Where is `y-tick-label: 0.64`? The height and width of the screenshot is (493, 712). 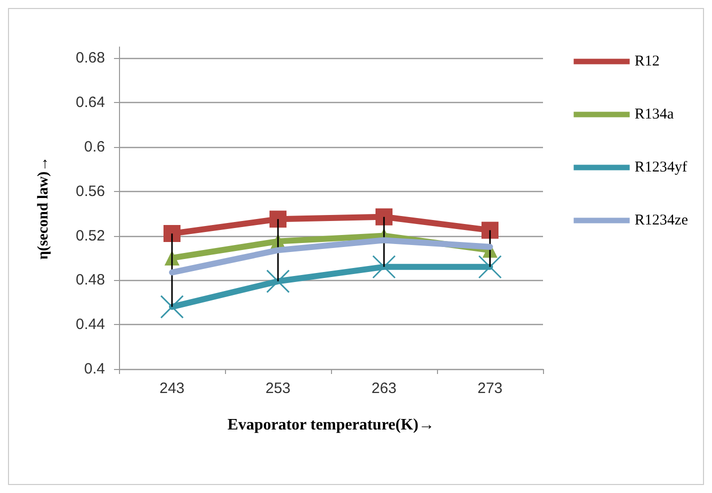 y-tick-label: 0.64 is located at coordinates (90, 103).